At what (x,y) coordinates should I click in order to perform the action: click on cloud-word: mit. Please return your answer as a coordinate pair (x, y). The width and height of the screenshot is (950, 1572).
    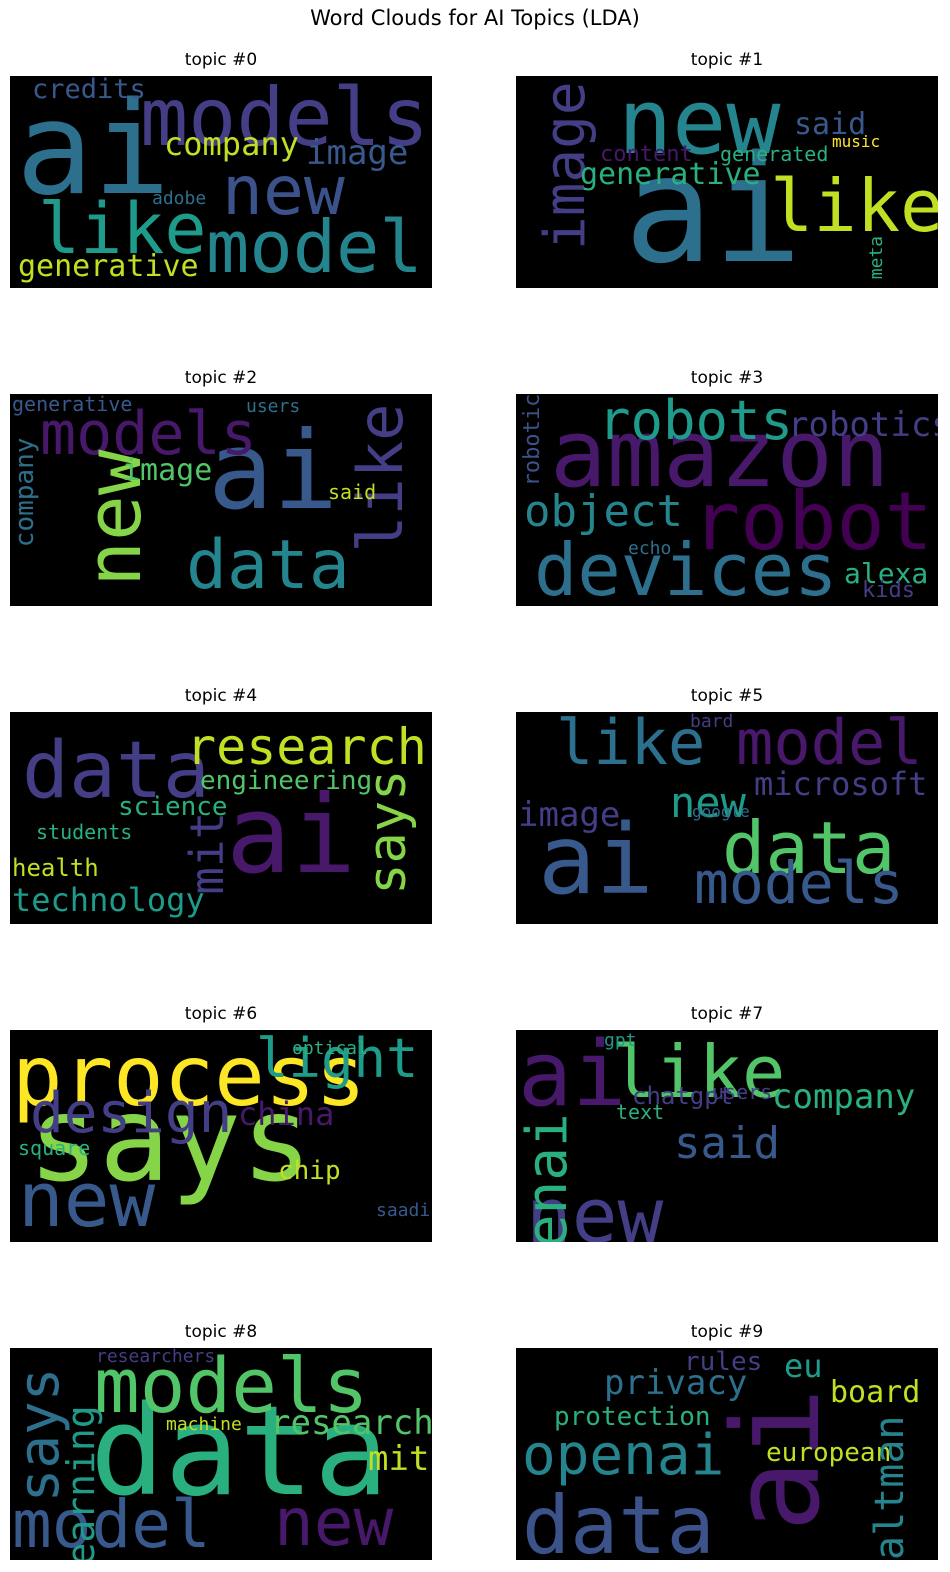
    Looking at the image, I should click on (399, 1459).